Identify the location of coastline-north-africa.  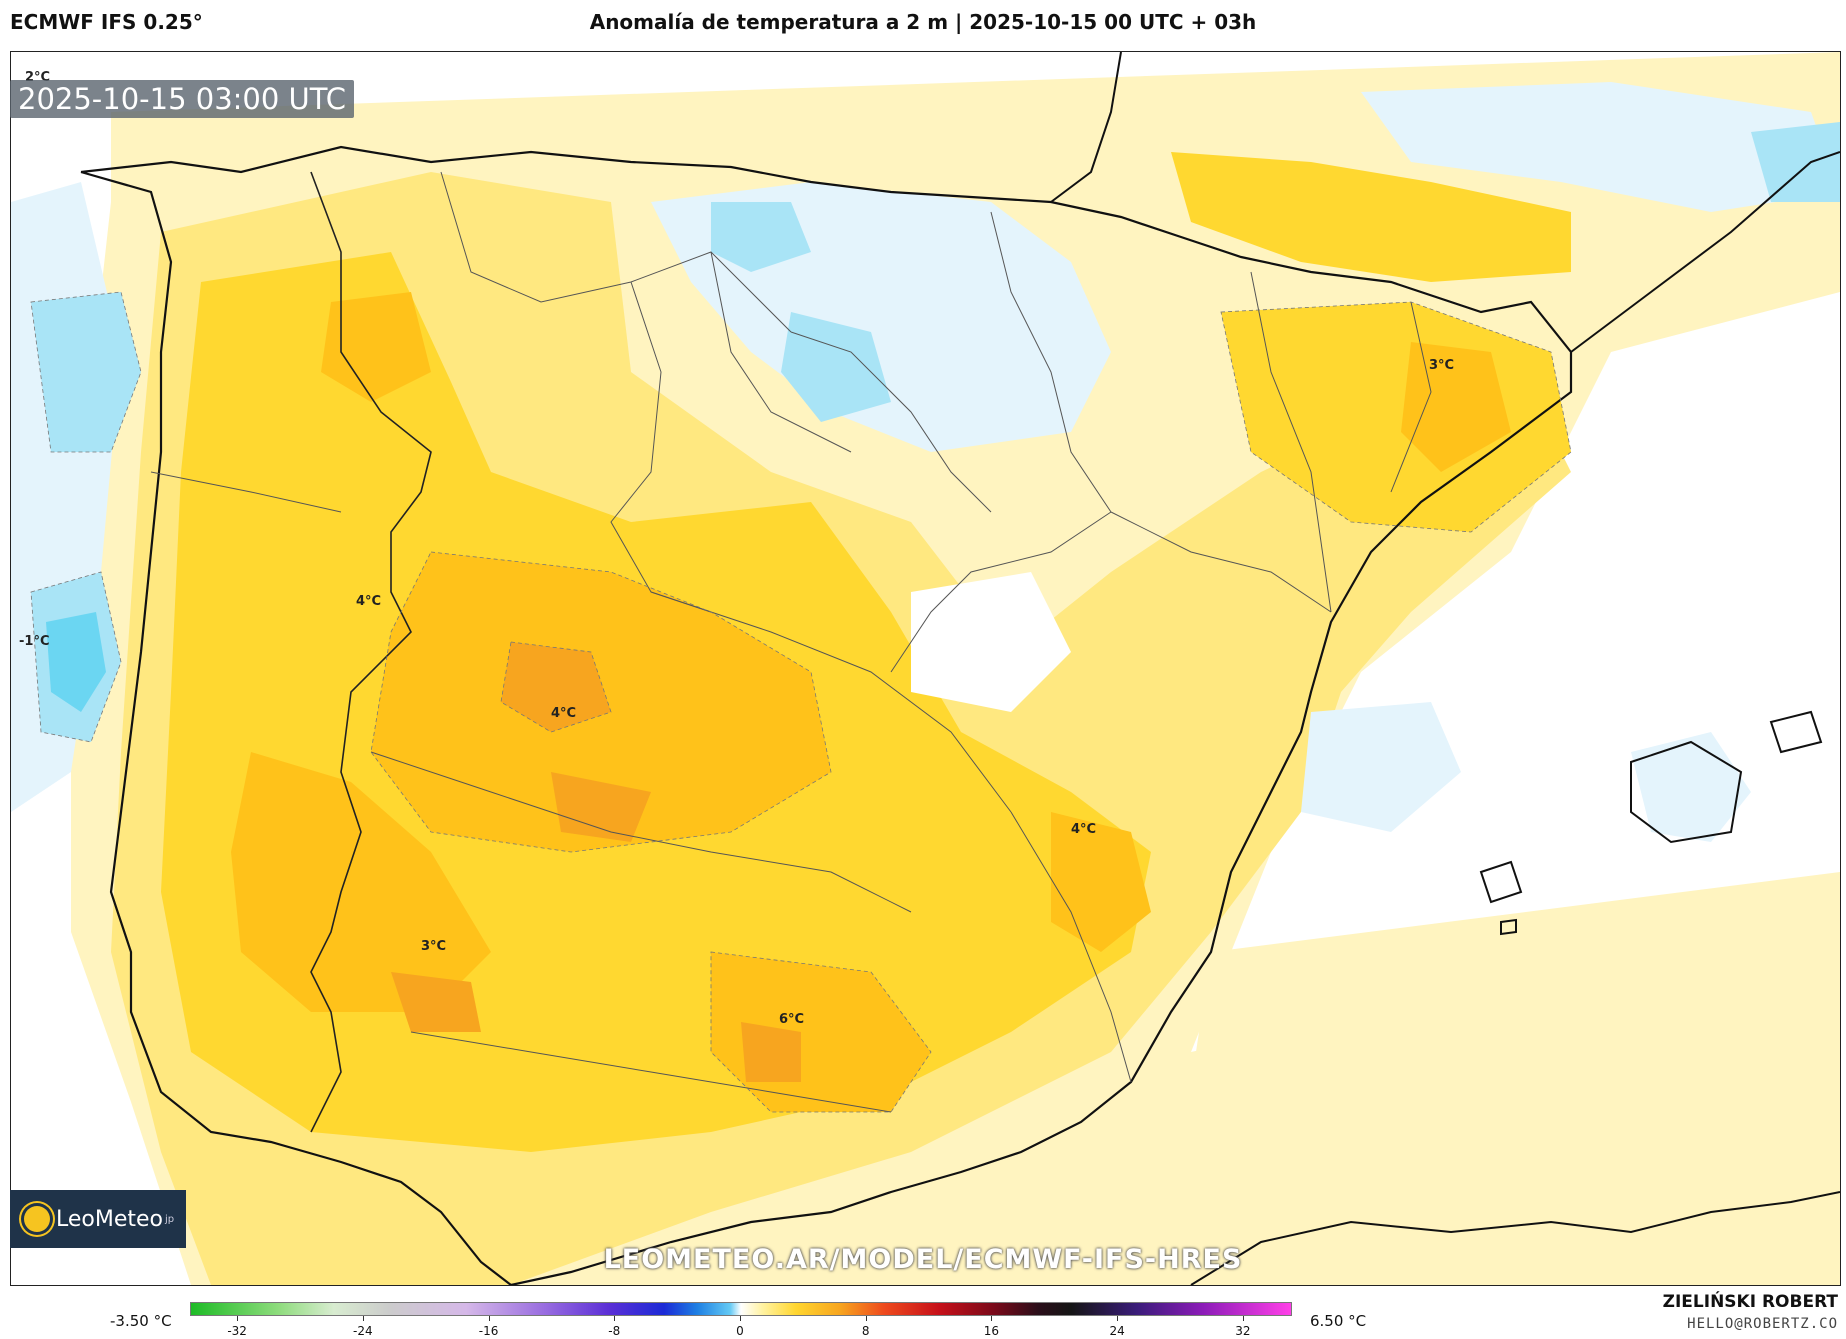
(1515, 1238).